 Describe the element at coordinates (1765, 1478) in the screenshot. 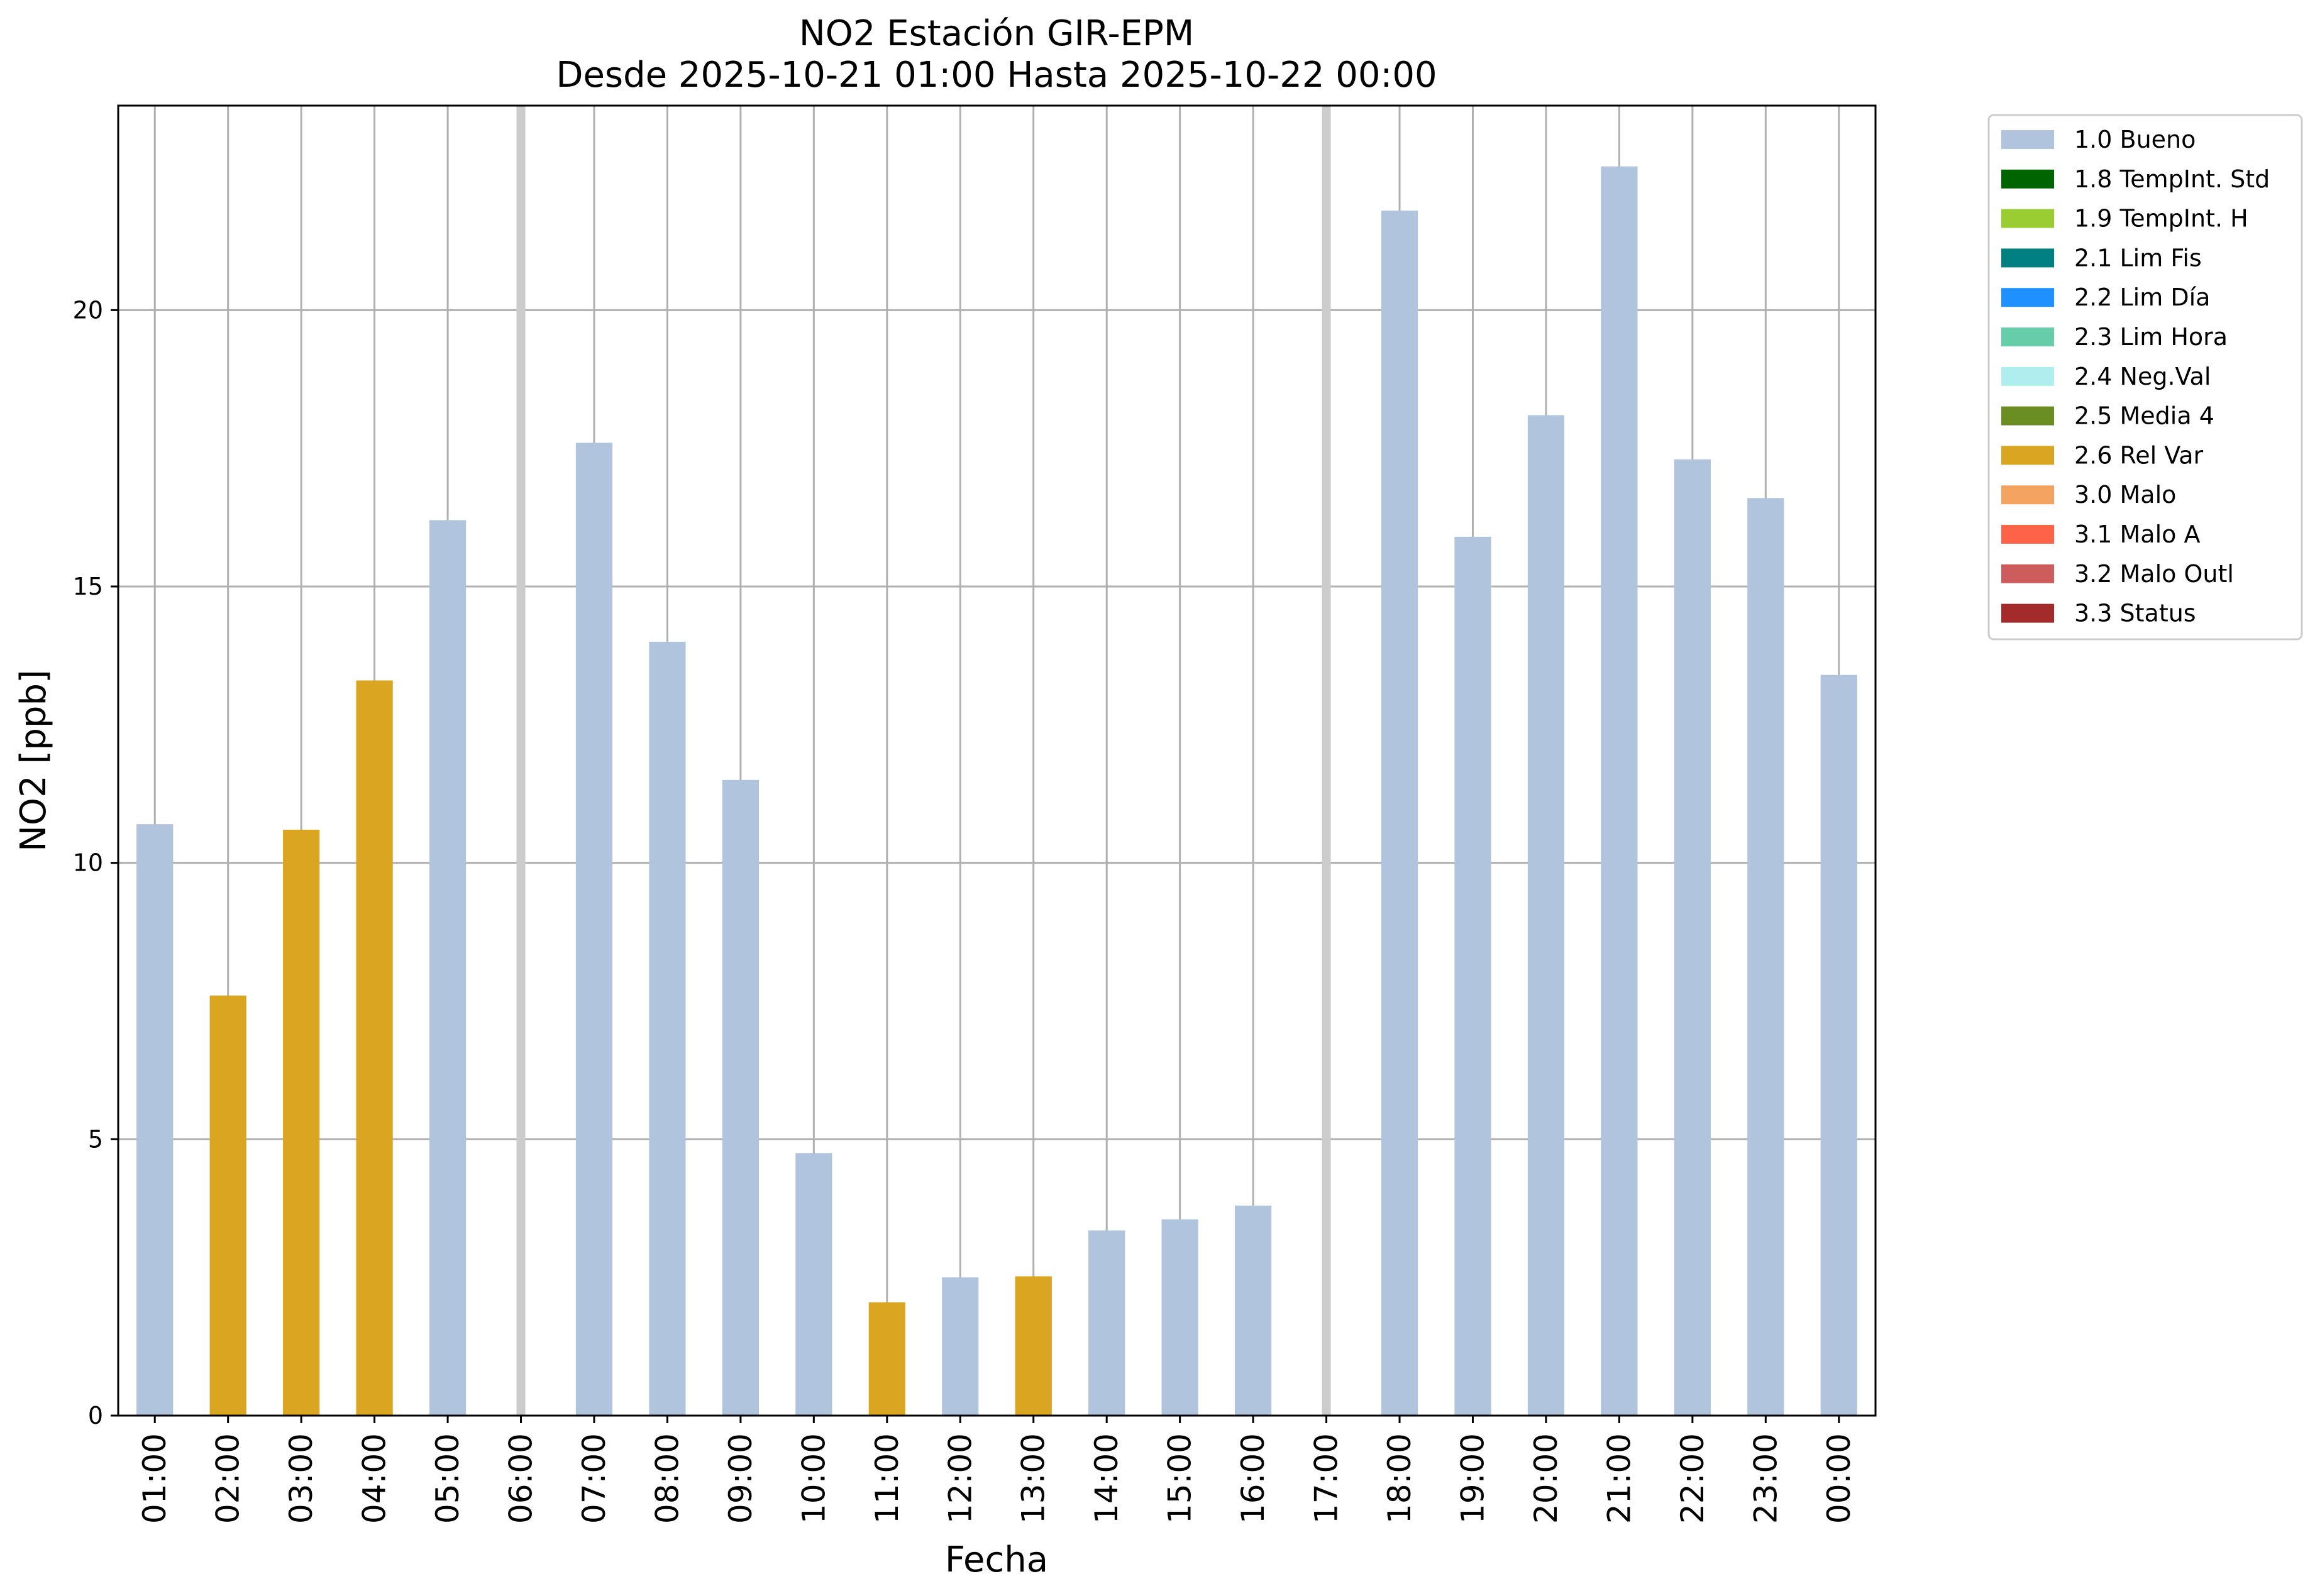

I see `x-tick-label: 23:00` at that location.